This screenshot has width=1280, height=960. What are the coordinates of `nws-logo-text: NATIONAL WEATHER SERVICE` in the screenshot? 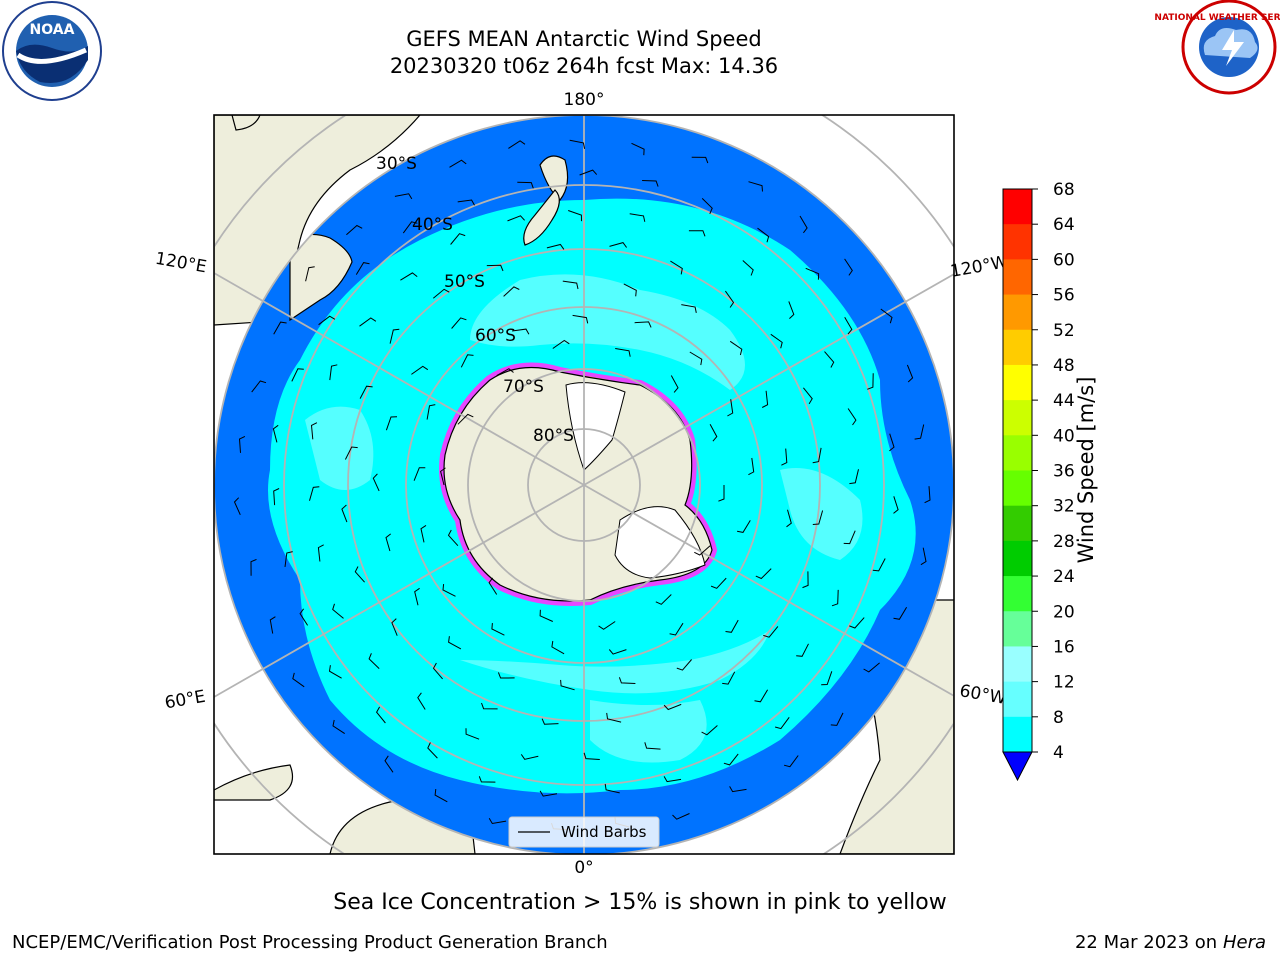 It's located at (1217, 18).